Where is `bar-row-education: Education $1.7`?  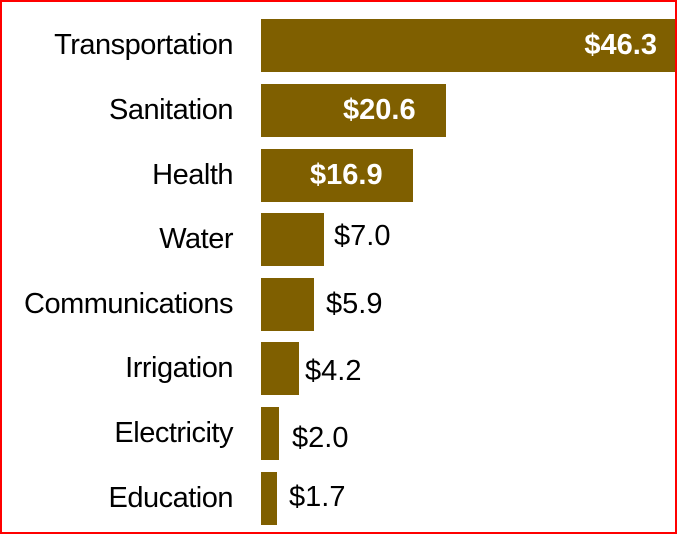
bar-row-education: Education $1.7 is located at coordinates (338, 498).